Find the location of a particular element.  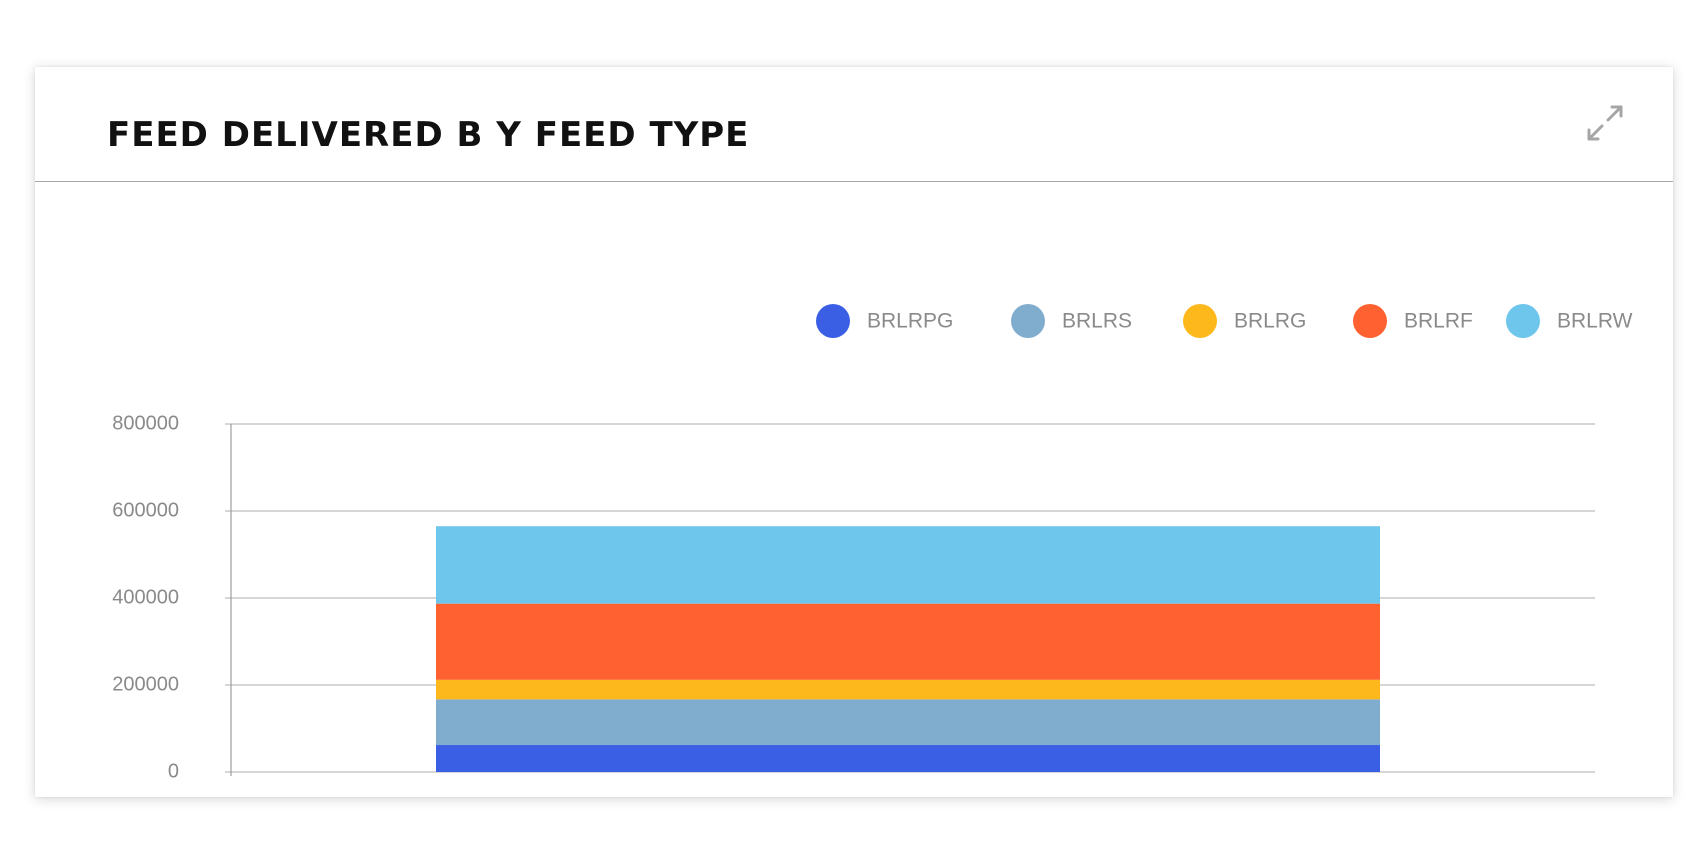

y-tick-label: 400000 is located at coordinates (145, 597).